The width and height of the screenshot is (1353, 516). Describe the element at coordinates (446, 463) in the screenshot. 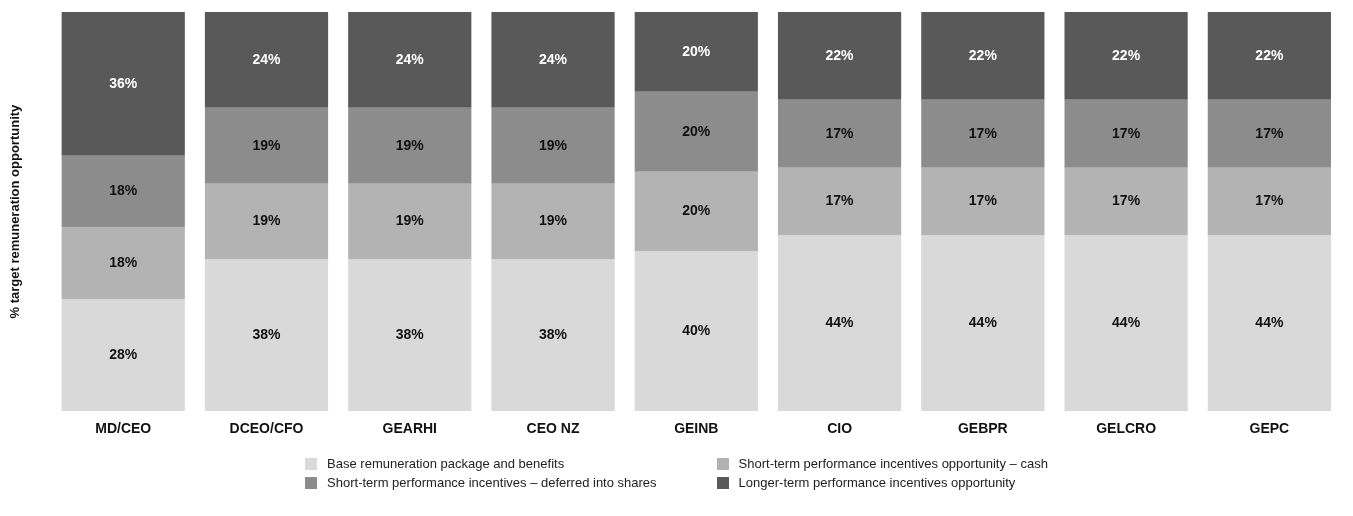

I see `legend-label: Base remuneration package and benefits` at that location.